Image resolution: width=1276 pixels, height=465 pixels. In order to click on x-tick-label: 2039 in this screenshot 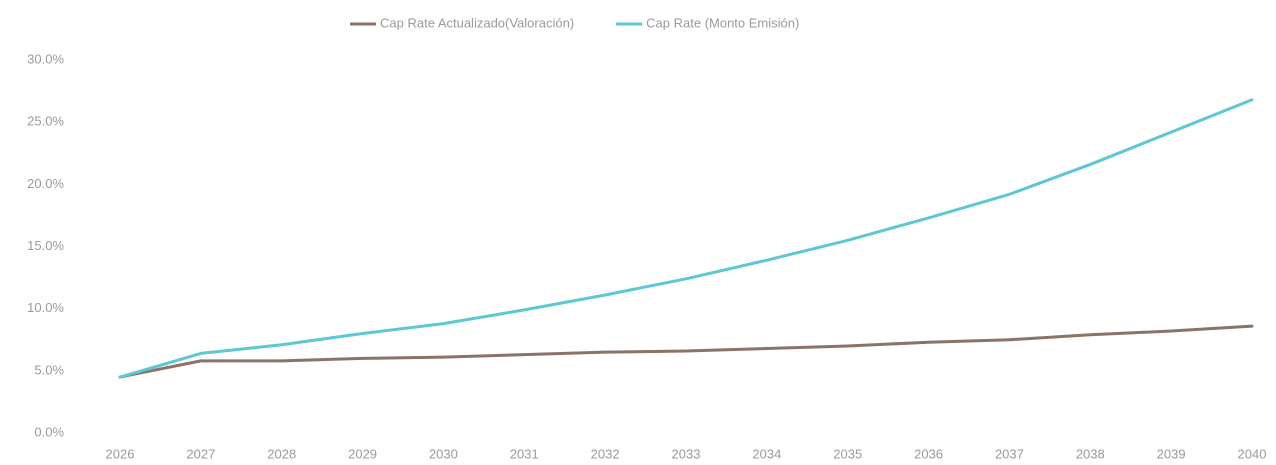, I will do `click(1171, 453)`.